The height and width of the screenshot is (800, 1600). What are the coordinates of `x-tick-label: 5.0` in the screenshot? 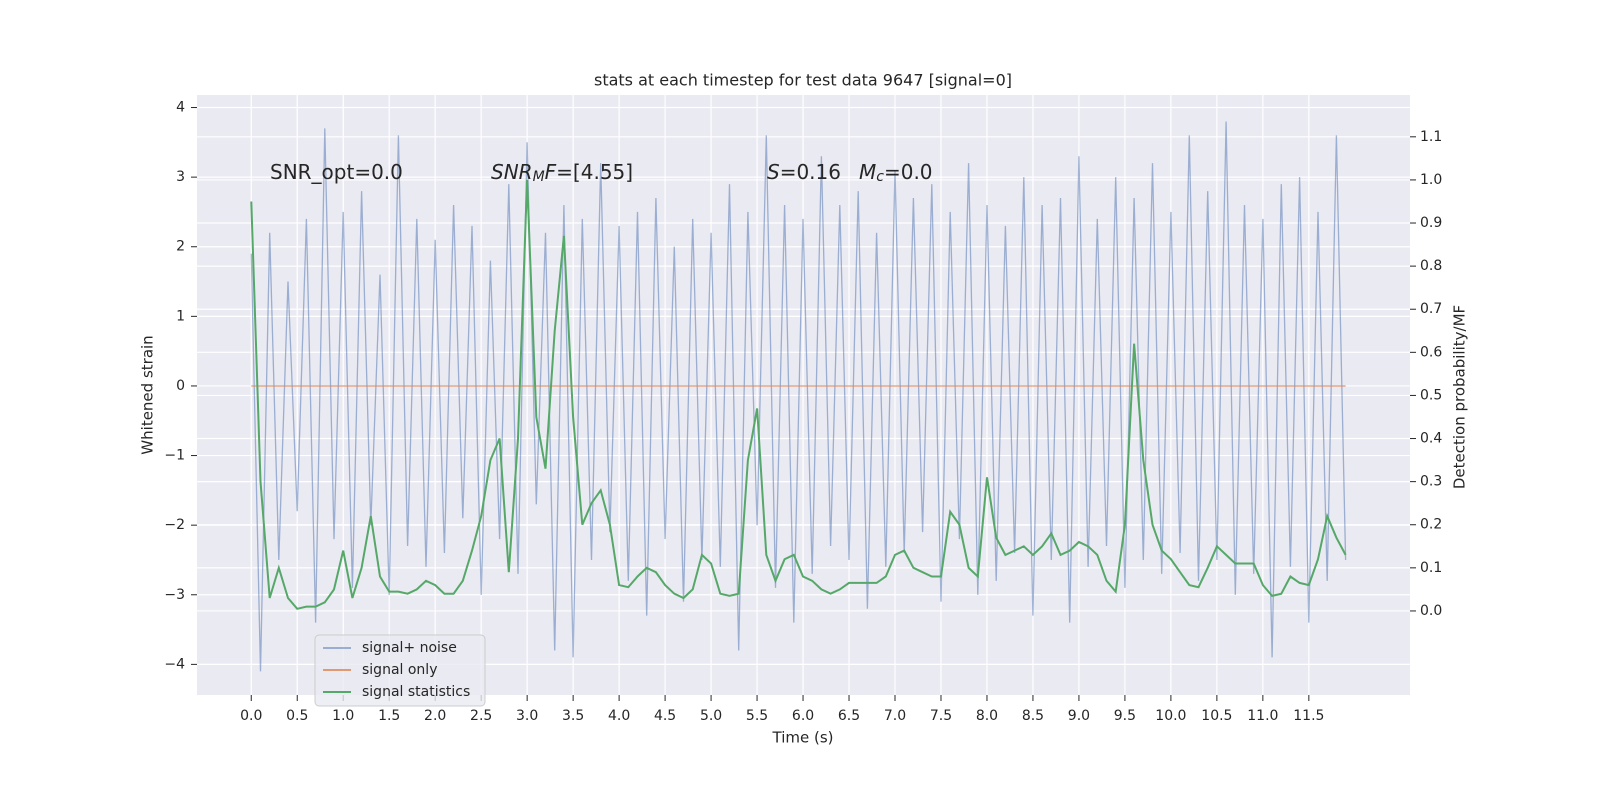 It's located at (711, 716).